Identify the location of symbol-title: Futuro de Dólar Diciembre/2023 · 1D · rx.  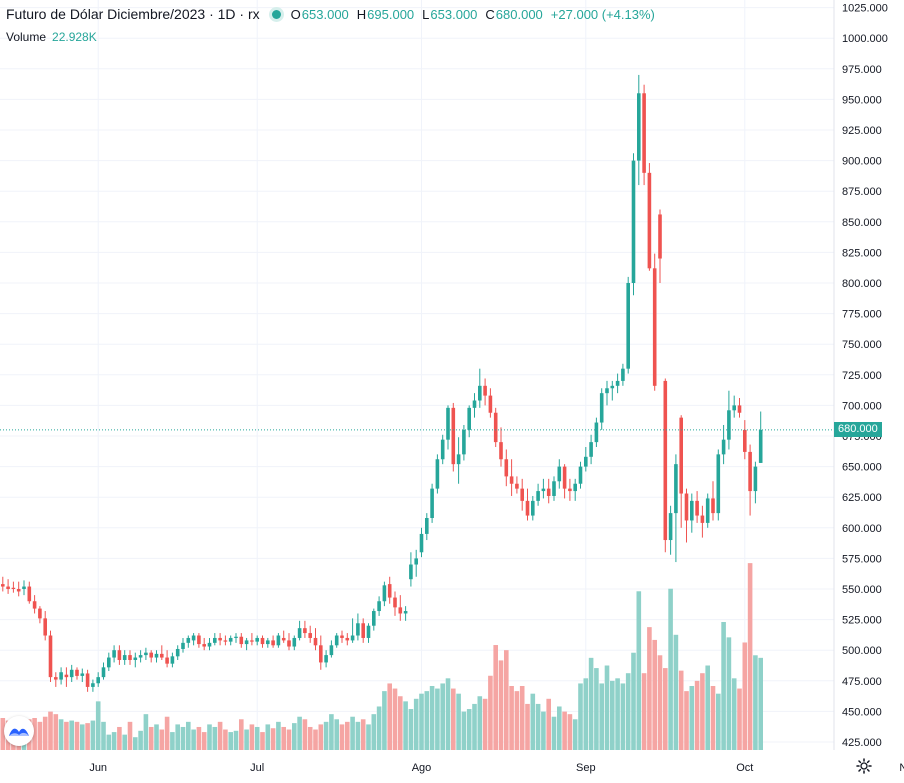
(133, 14).